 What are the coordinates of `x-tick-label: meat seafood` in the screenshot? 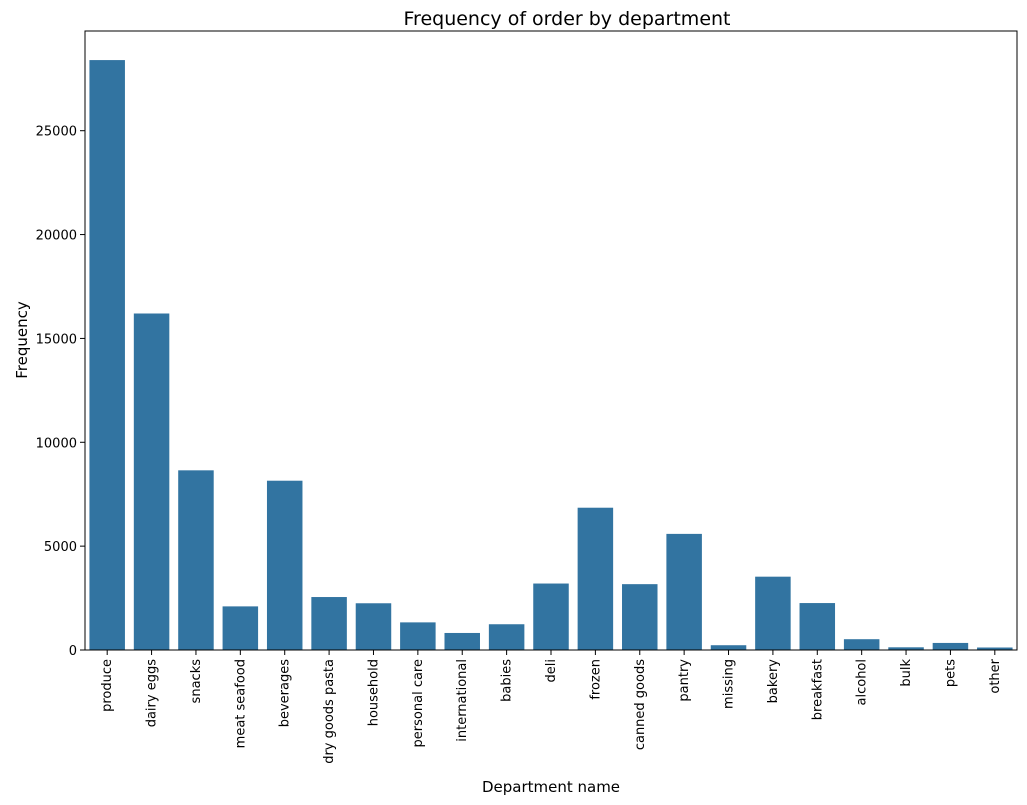 It's located at (240, 703).